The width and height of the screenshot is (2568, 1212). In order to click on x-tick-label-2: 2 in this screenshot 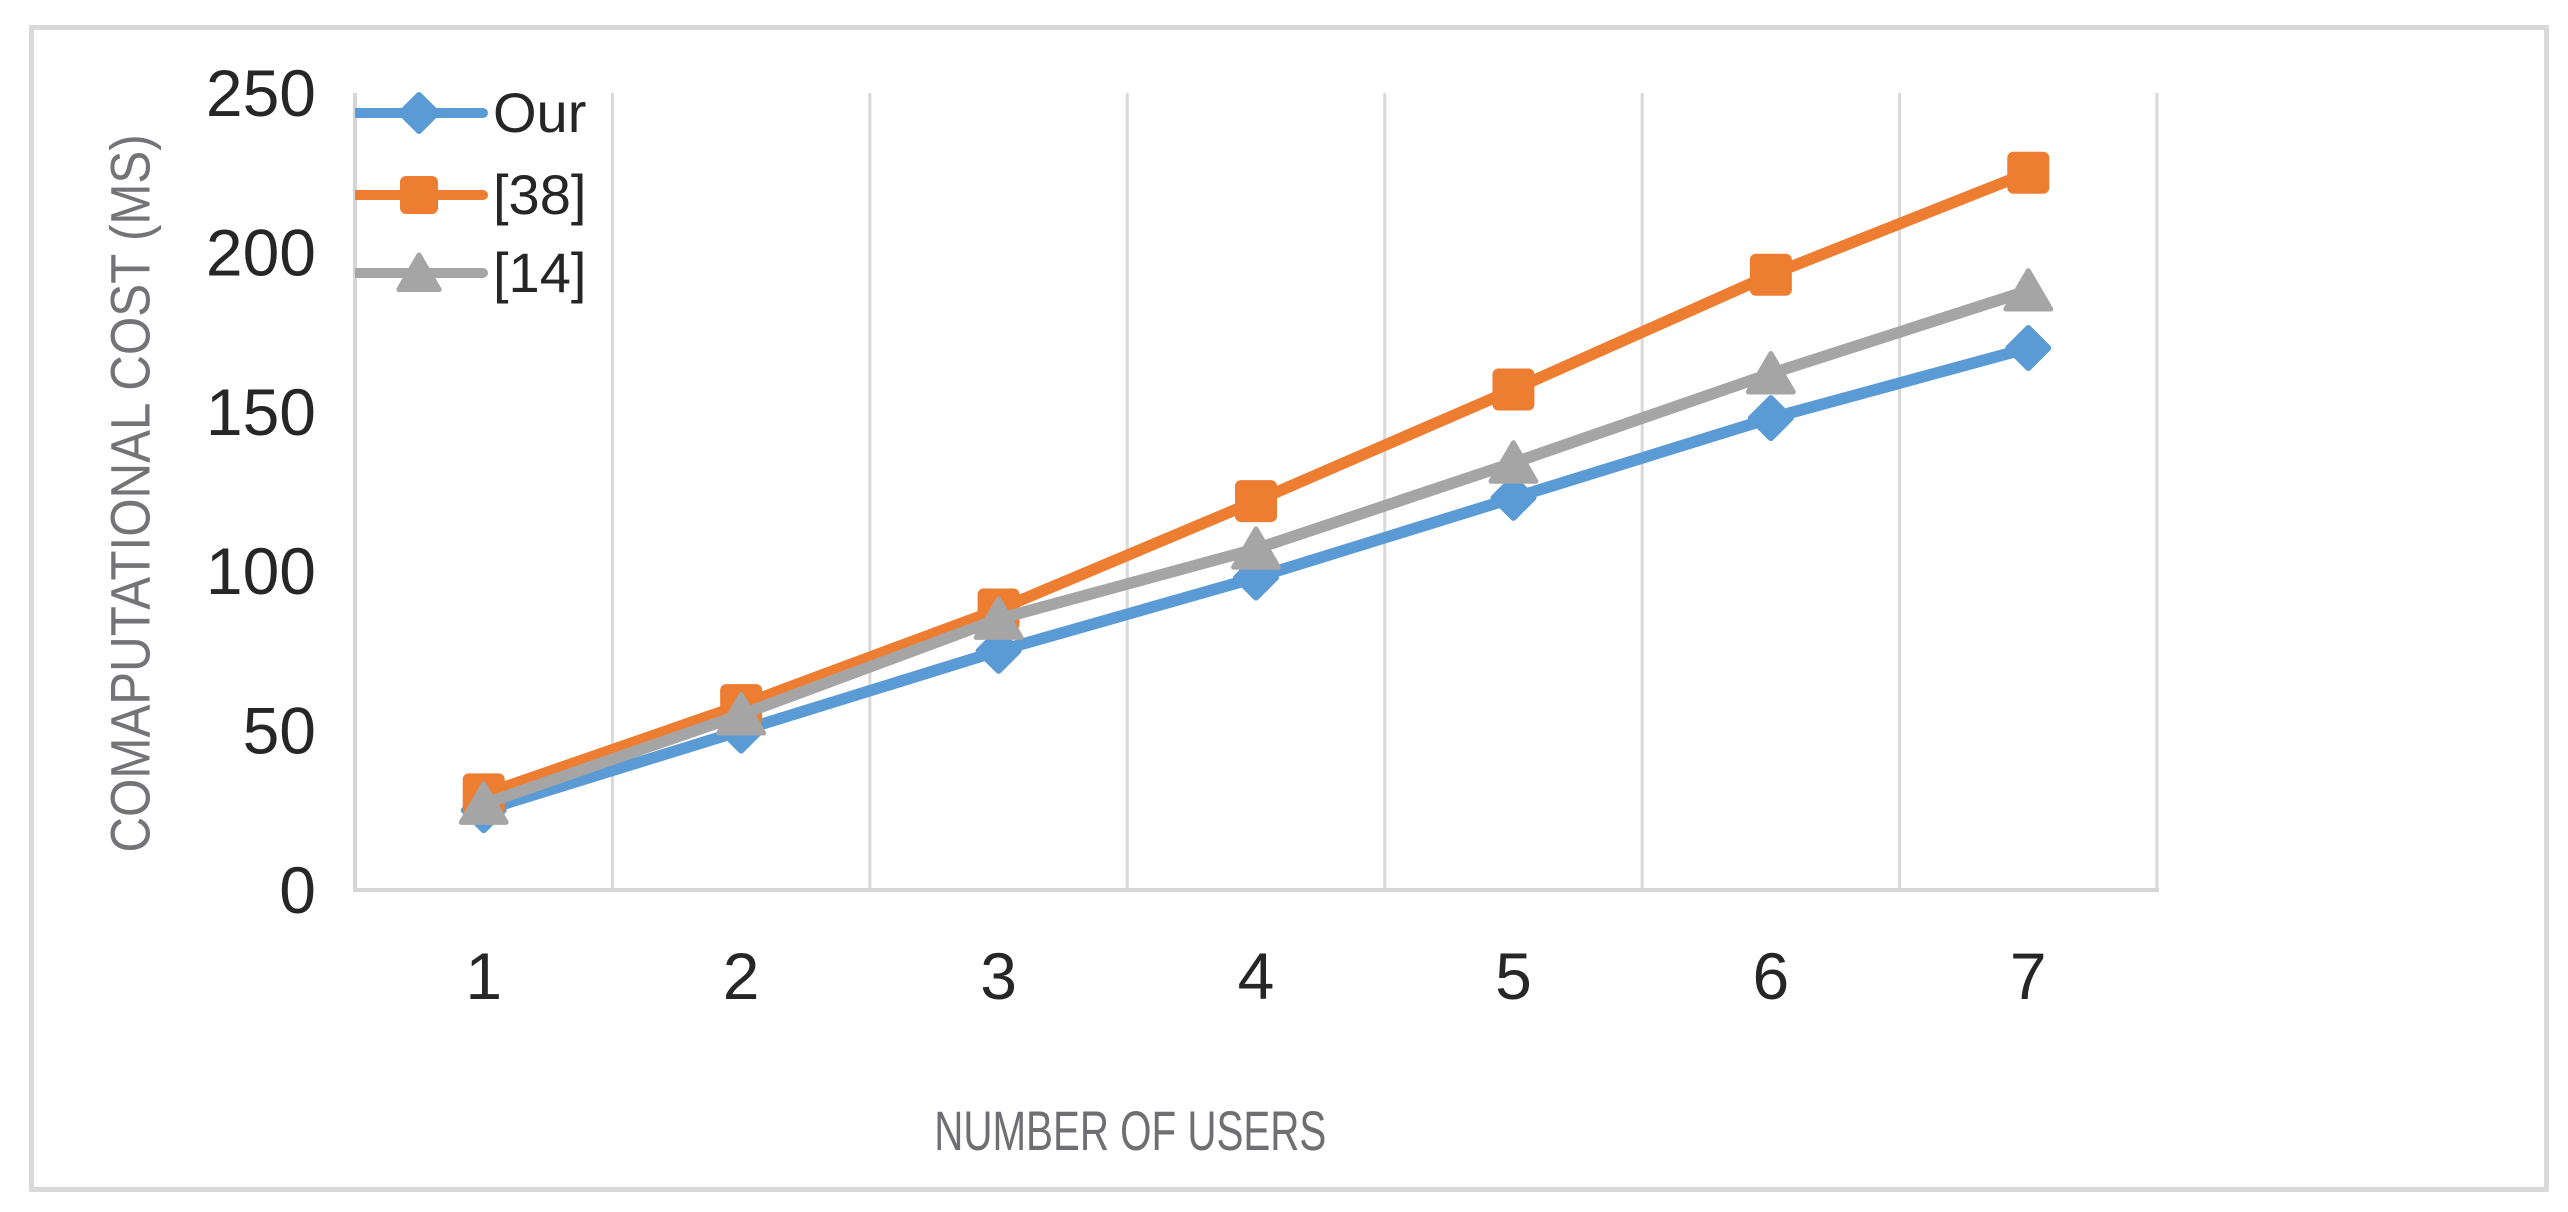, I will do `click(741, 976)`.